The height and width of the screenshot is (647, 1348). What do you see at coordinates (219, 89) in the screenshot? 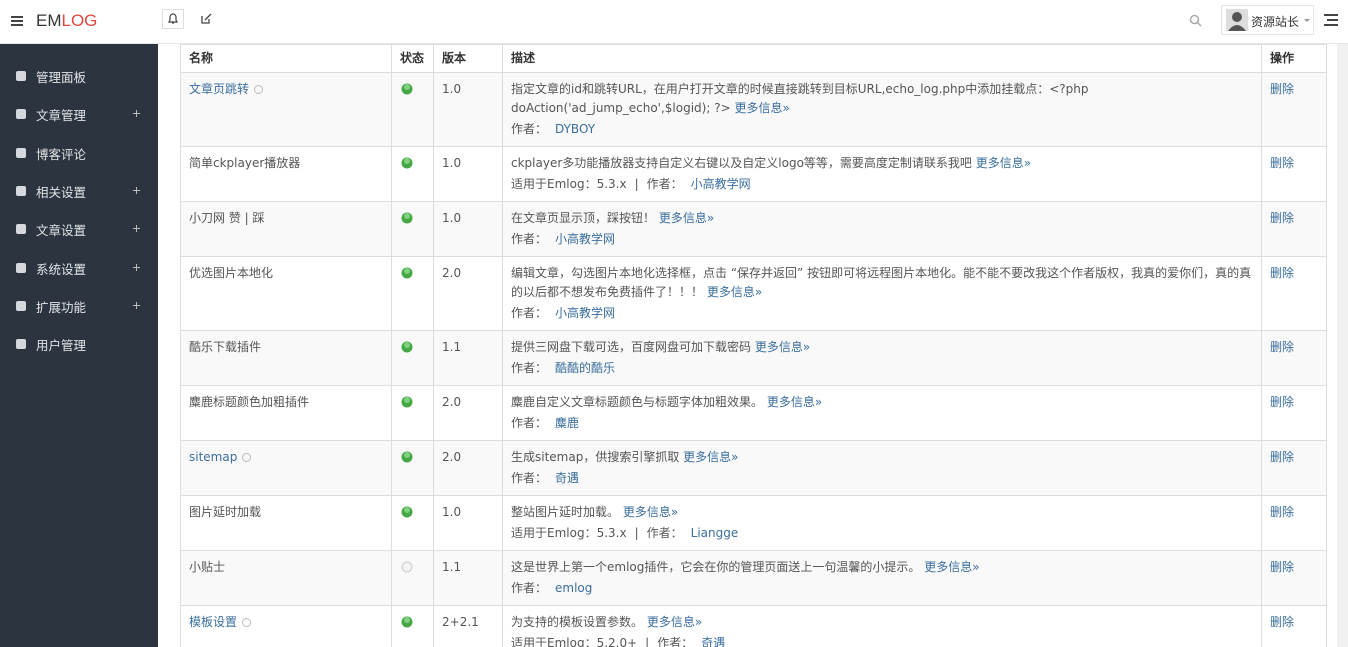
I see `plugin-name: 文章页跳转` at bounding box center [219, 89].